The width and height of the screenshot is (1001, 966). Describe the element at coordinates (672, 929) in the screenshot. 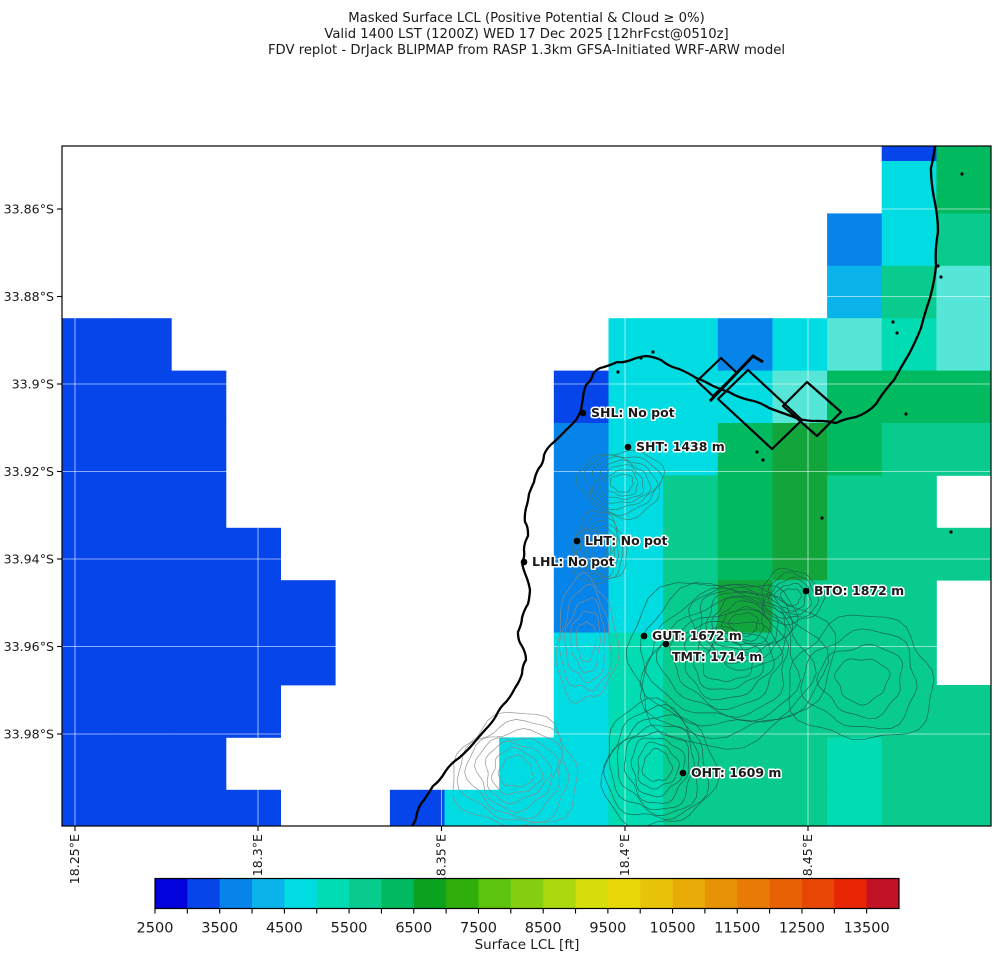

I see `colorbar-tick-label: 10500` at that location.